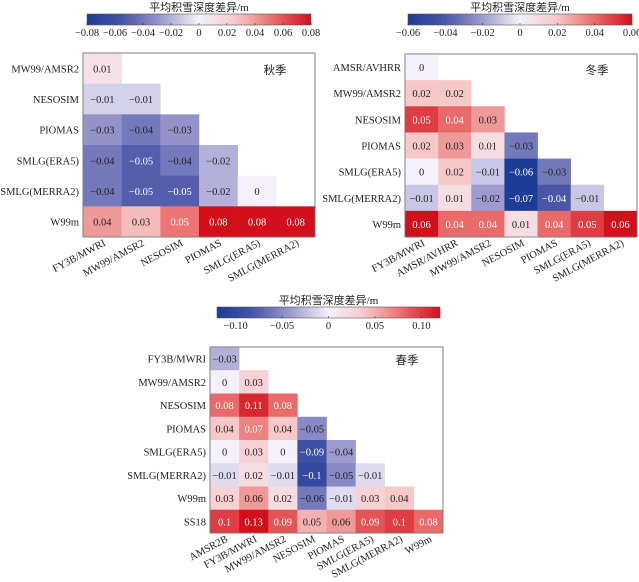  What do you see at coordinates (421, 326) in the screenshot?
I see `colorbar-tick-label: 0.10` at bounding box center [421, 326].